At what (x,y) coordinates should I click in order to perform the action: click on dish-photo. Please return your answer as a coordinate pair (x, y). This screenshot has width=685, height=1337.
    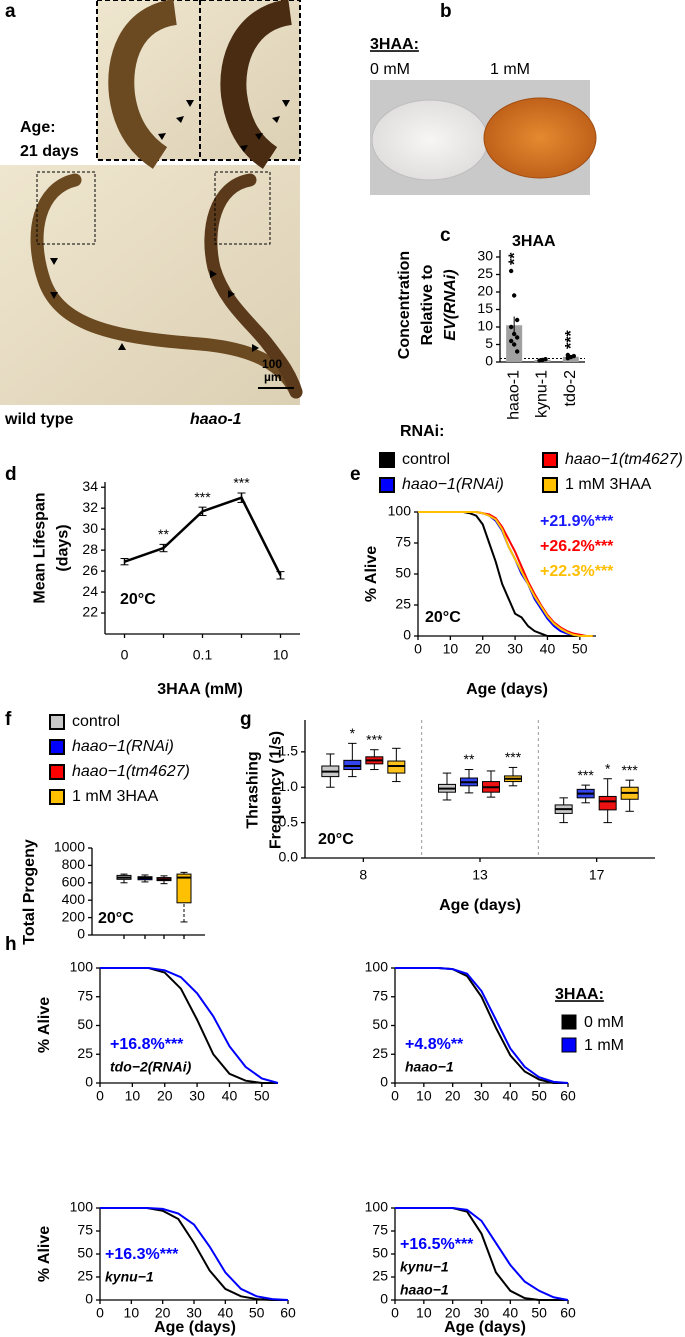
    Looking at the image, I should click on (483, 137).